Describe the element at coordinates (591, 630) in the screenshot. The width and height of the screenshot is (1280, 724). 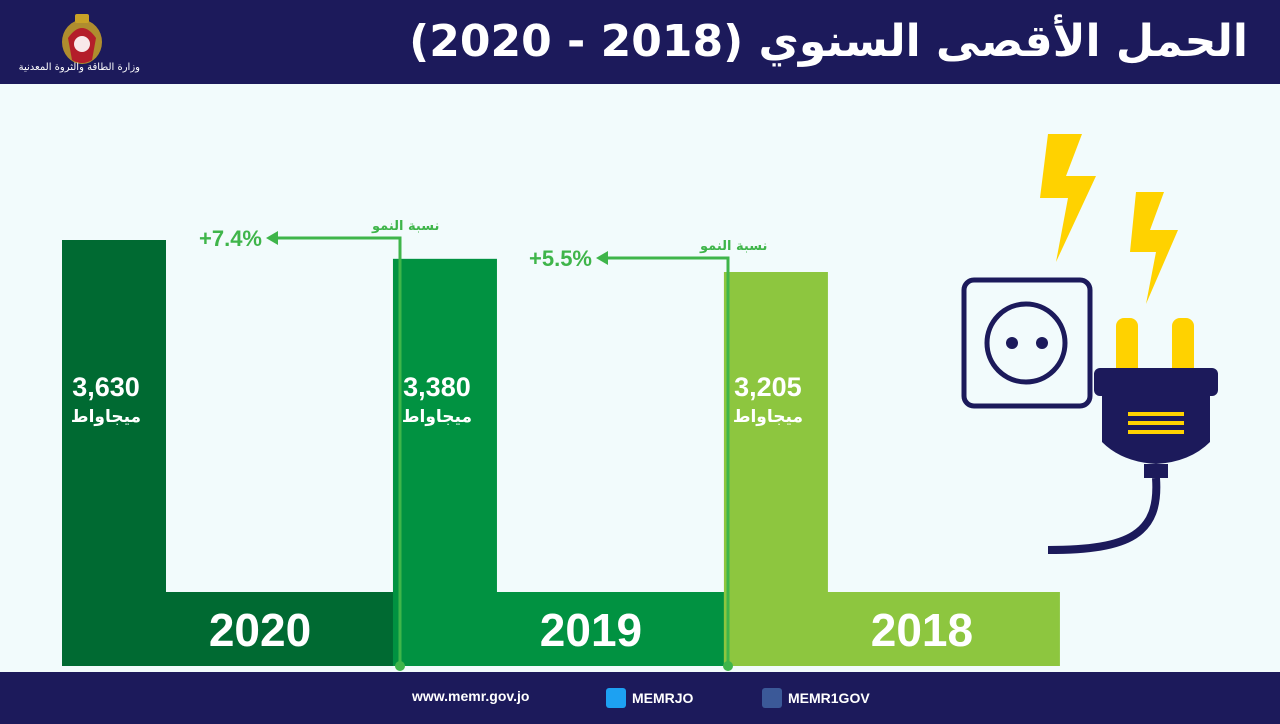
I see `year-label: 2019` at that location.